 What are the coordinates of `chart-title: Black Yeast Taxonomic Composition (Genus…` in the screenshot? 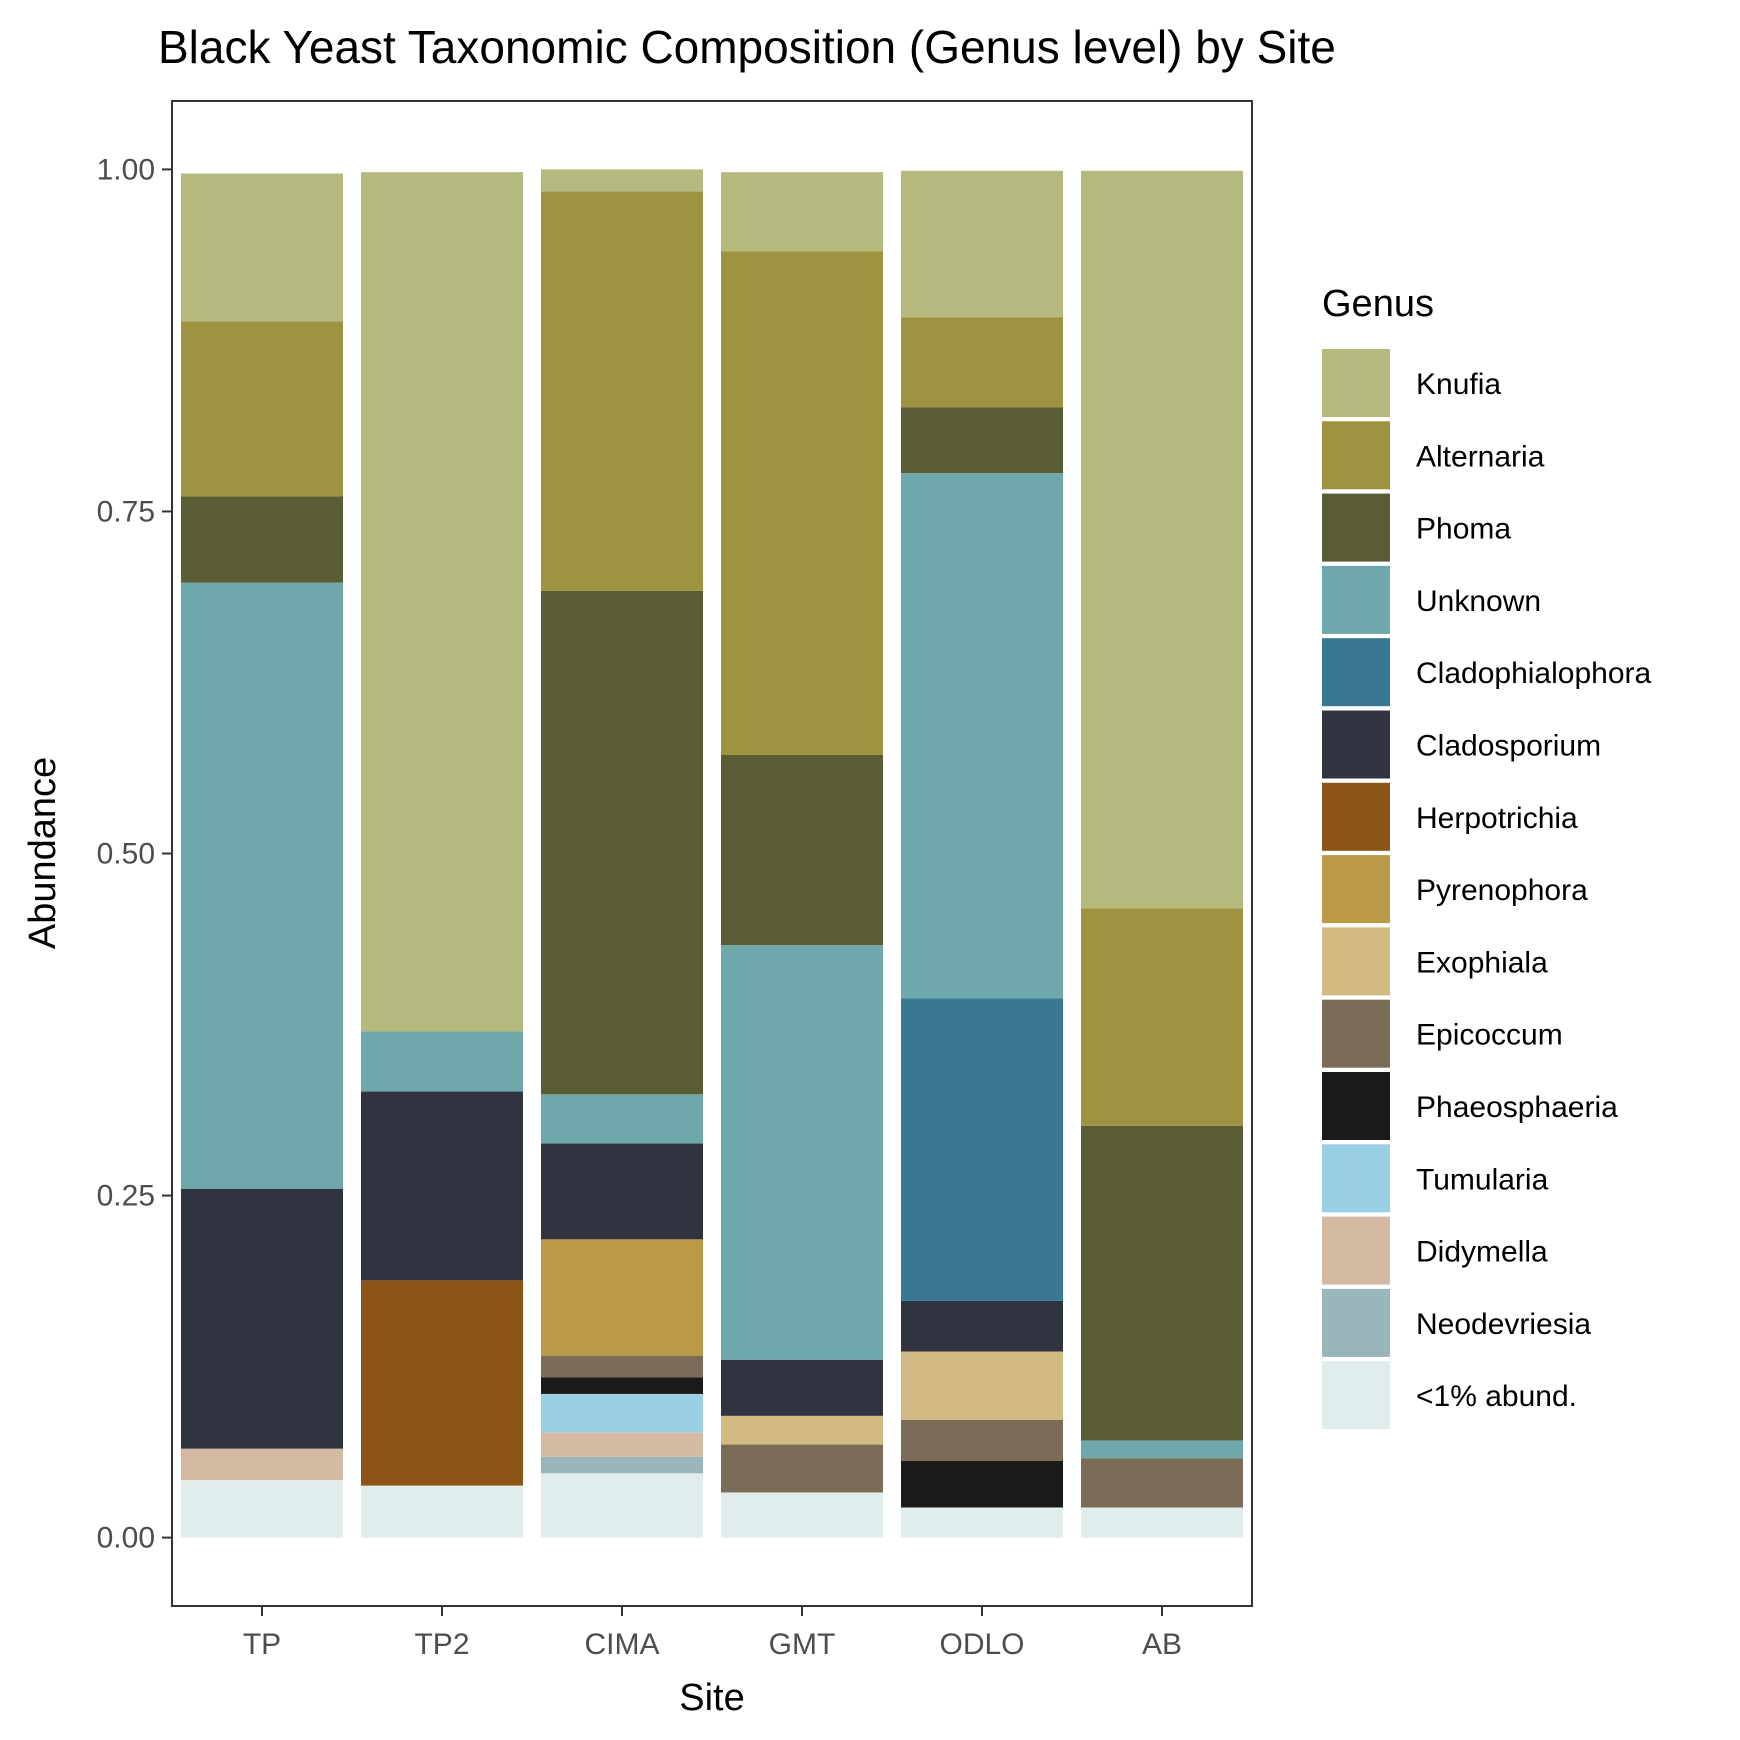 It's located at (747, 47).